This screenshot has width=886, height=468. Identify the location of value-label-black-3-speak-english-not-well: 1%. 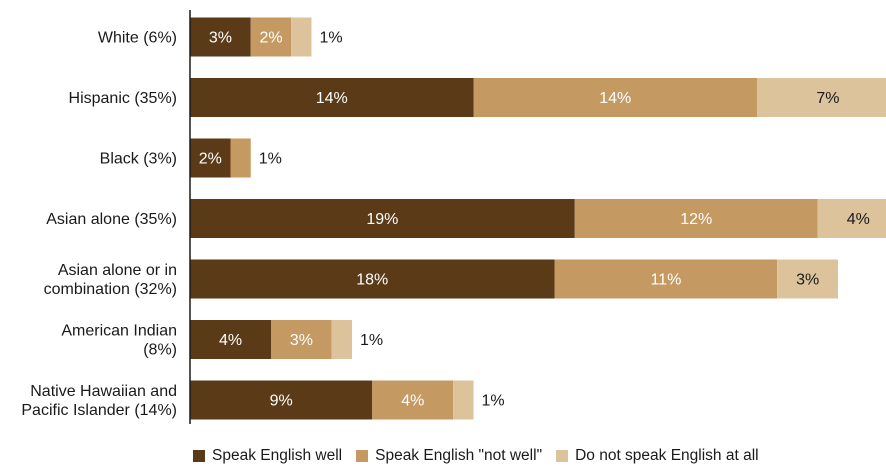
(270, 159).